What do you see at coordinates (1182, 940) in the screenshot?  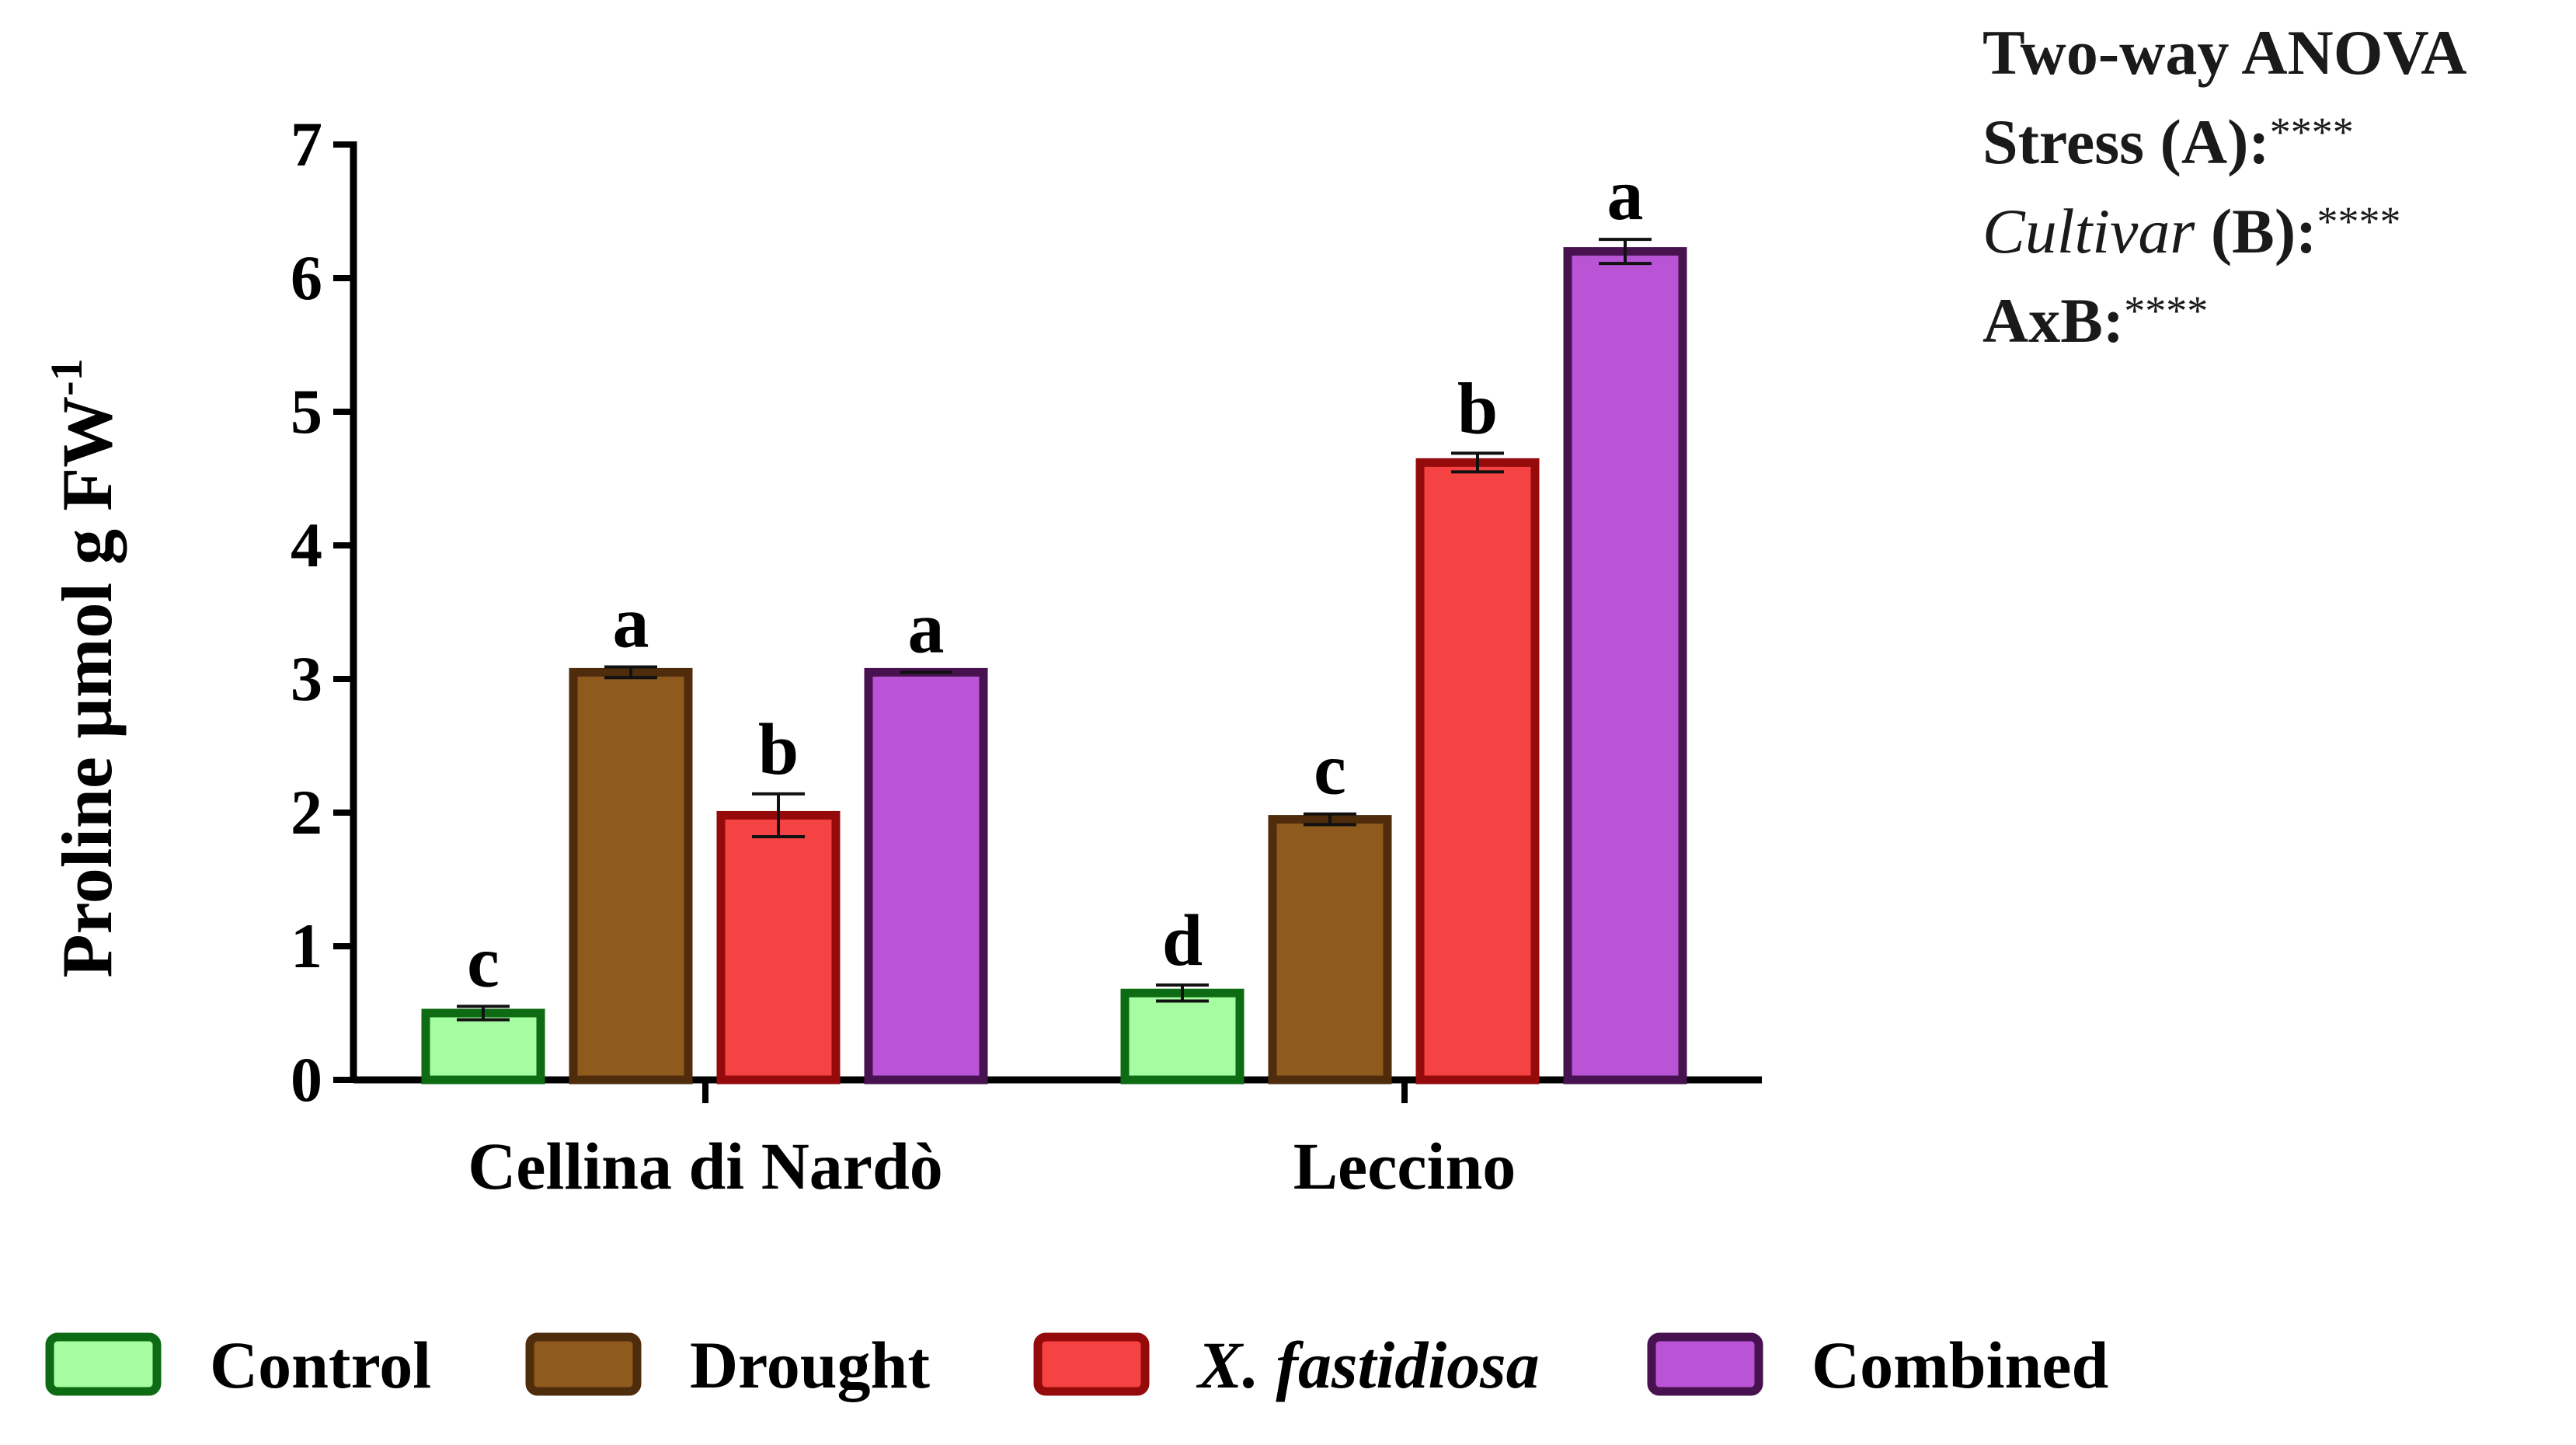 I see `significance-letter: d` at bounding box center [1182, 940].